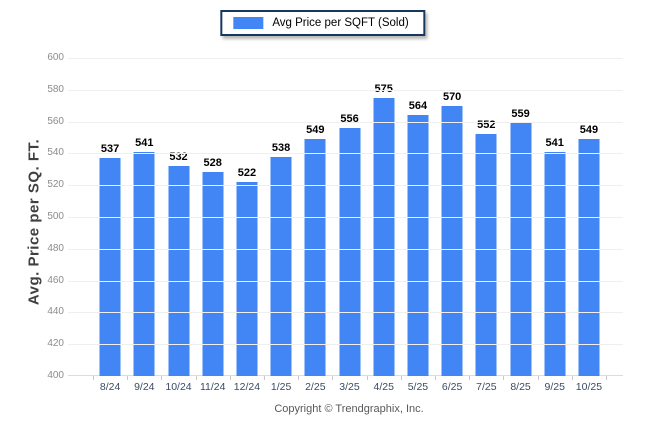 Image resolution: width=646 pixels, height=434 pixels. I want to click on x-tick-label: 5/25, so click(418, 387).